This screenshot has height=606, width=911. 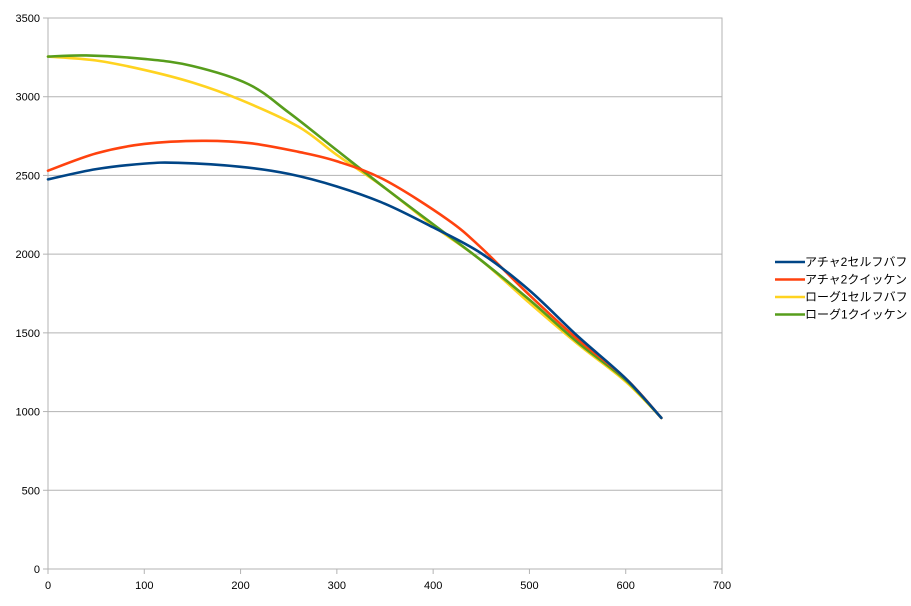 I want to click on y-tick-label: 0, so click(x=37, y=570).